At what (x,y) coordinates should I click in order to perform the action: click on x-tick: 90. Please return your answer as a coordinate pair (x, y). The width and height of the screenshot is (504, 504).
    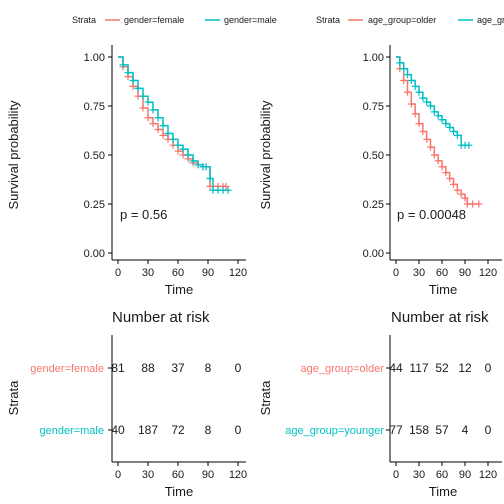
    Looking at the image, I should click on (465, 269).